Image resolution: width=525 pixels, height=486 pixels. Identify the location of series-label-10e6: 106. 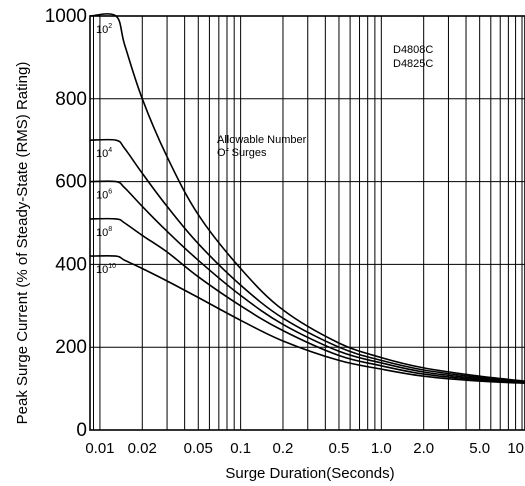
(104, 195).